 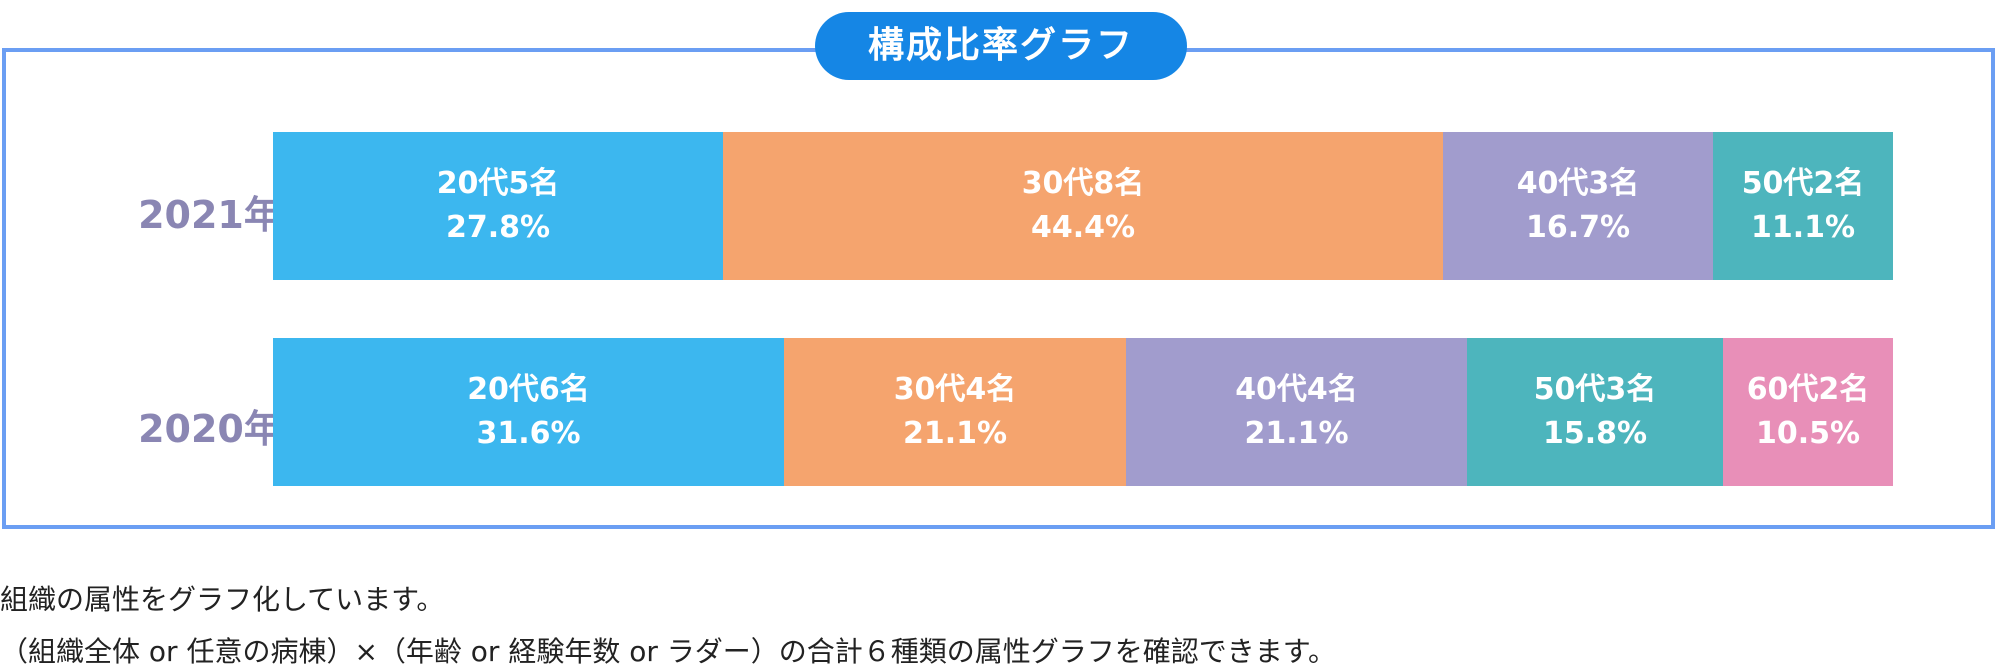 What do you see at coordinates (210, 215) in the screenshot?
I see `row-label-2021: 2021年` at bounding box center [210, 215].